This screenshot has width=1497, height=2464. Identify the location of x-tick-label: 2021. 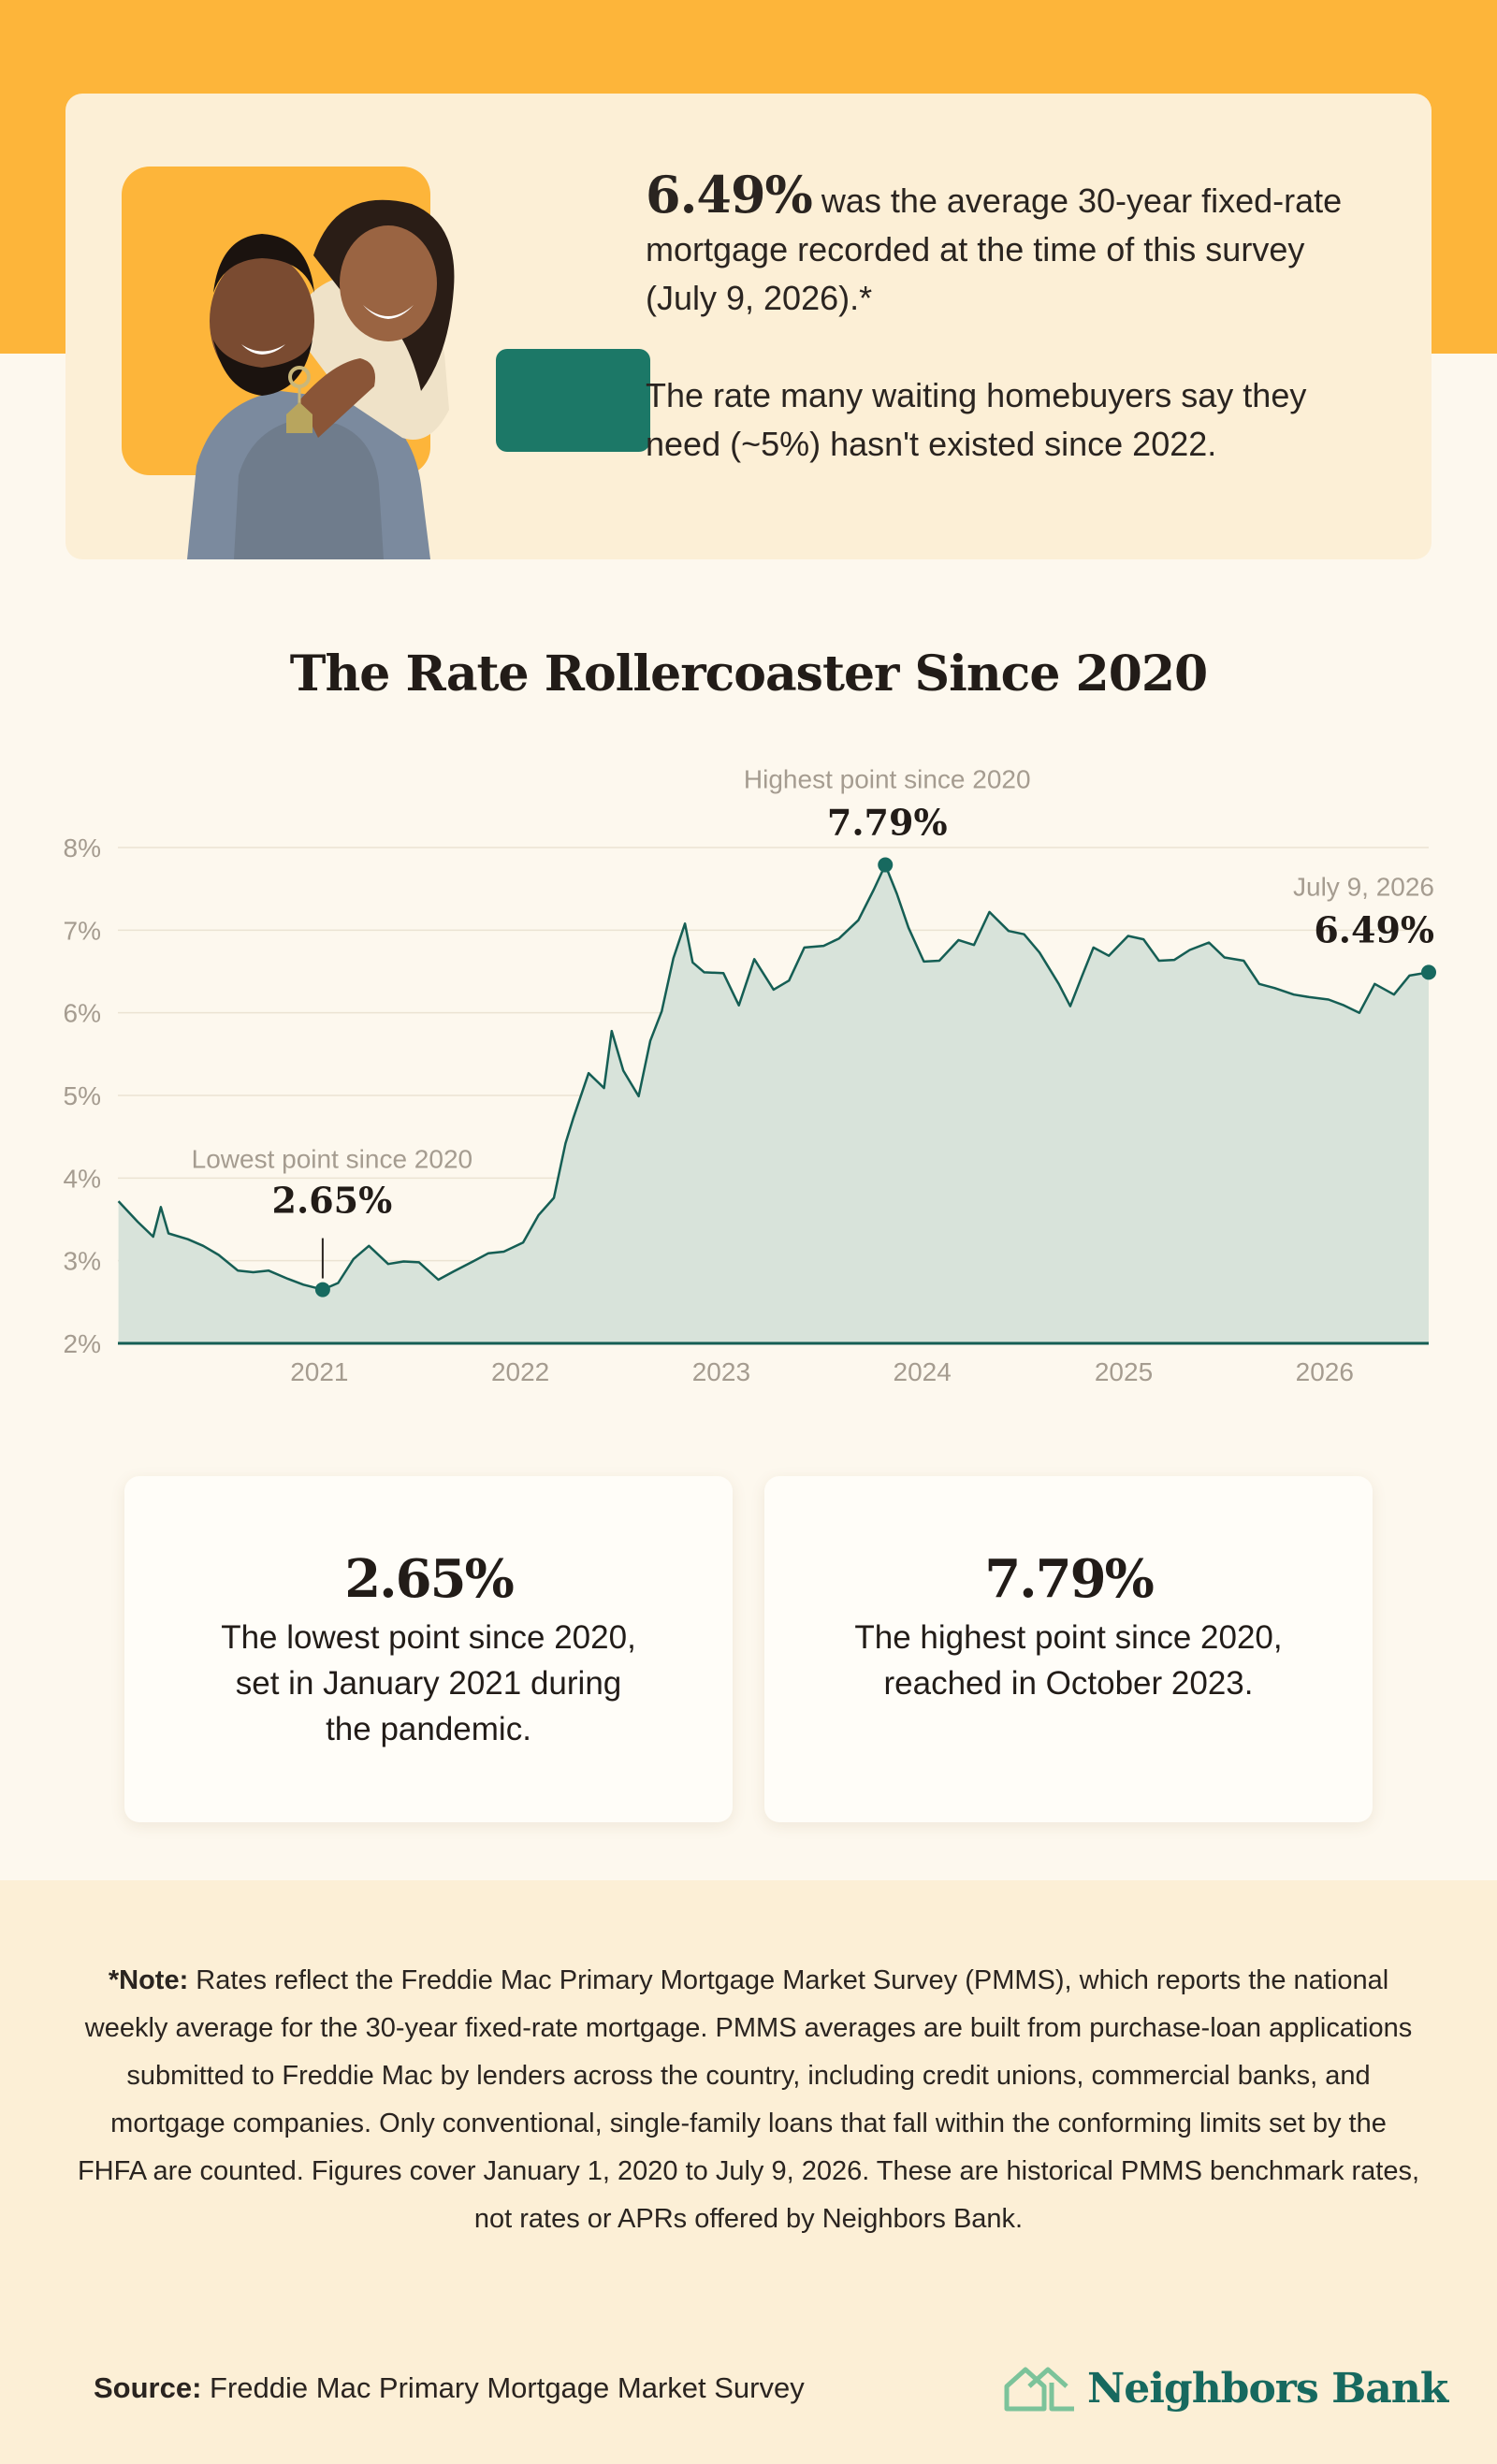
(319, 1372).